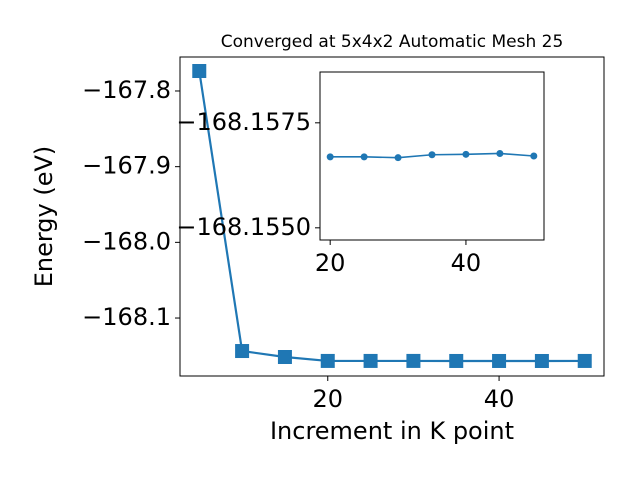 The height and width of the screenshot is (480, 640). I want to click on y-axis-label: Energy (eV), so click(44, 217).